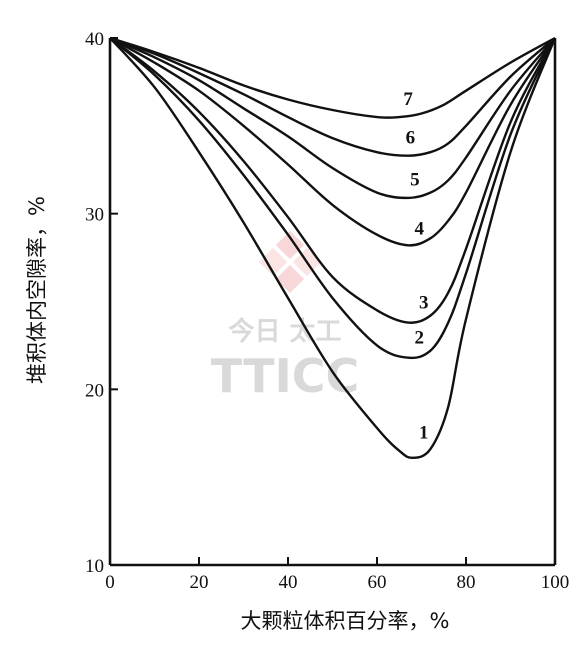 This screenshot has width=585, height=645. What do you see at coordinates (37, 290) in the screenshot?
I see `y-axis-title: 堆积体内空隙率，%` at bounding box center [37, 290].